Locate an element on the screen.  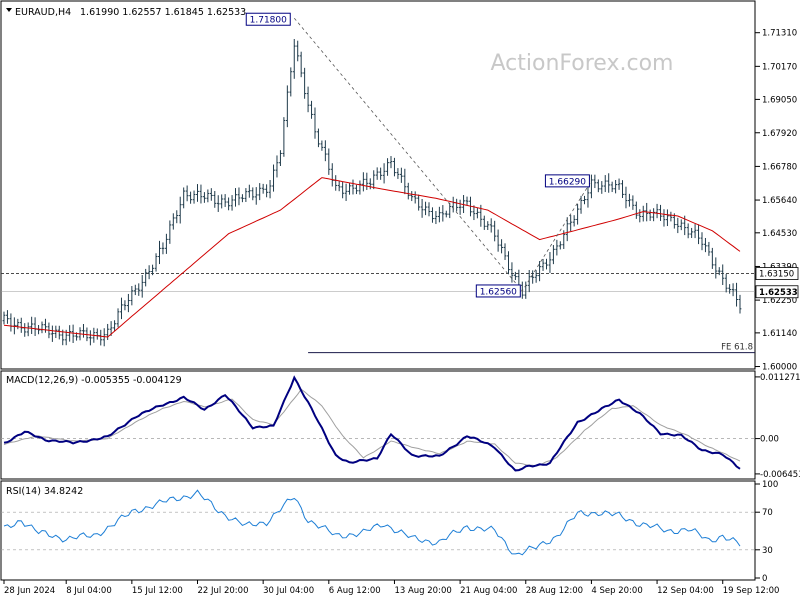
support-level-label: 1.63150 is located at coordinates (776, 275).